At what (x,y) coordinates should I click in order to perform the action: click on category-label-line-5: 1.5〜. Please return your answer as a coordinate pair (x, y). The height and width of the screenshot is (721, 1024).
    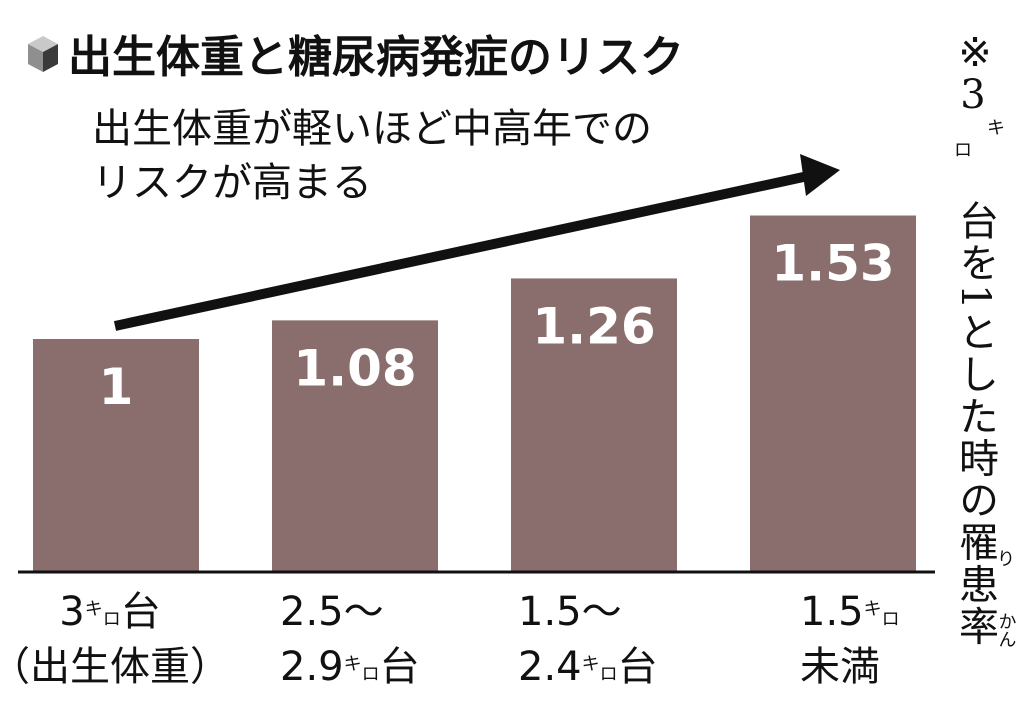
    Looking at the image, I should click on (570, 612).